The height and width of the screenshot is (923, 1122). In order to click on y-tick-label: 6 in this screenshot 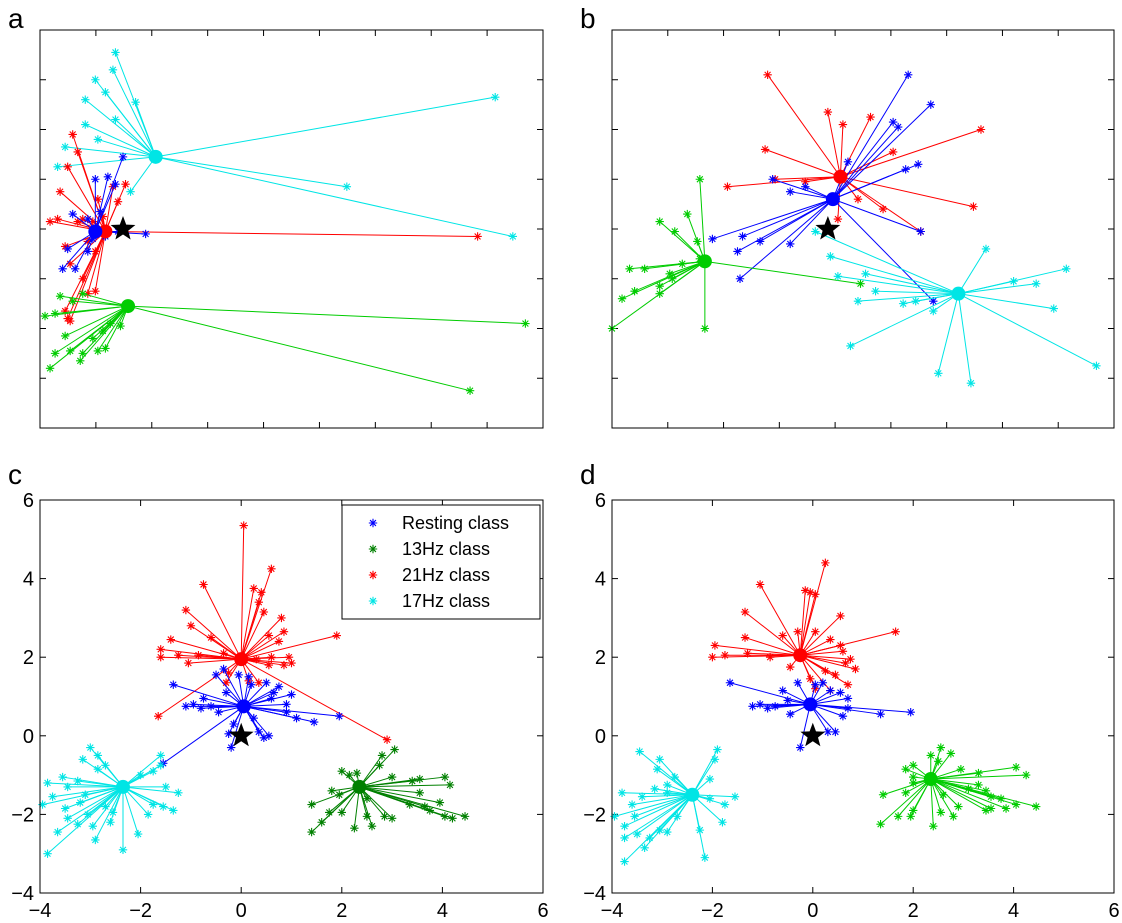, I will do `click(28, 501)`.